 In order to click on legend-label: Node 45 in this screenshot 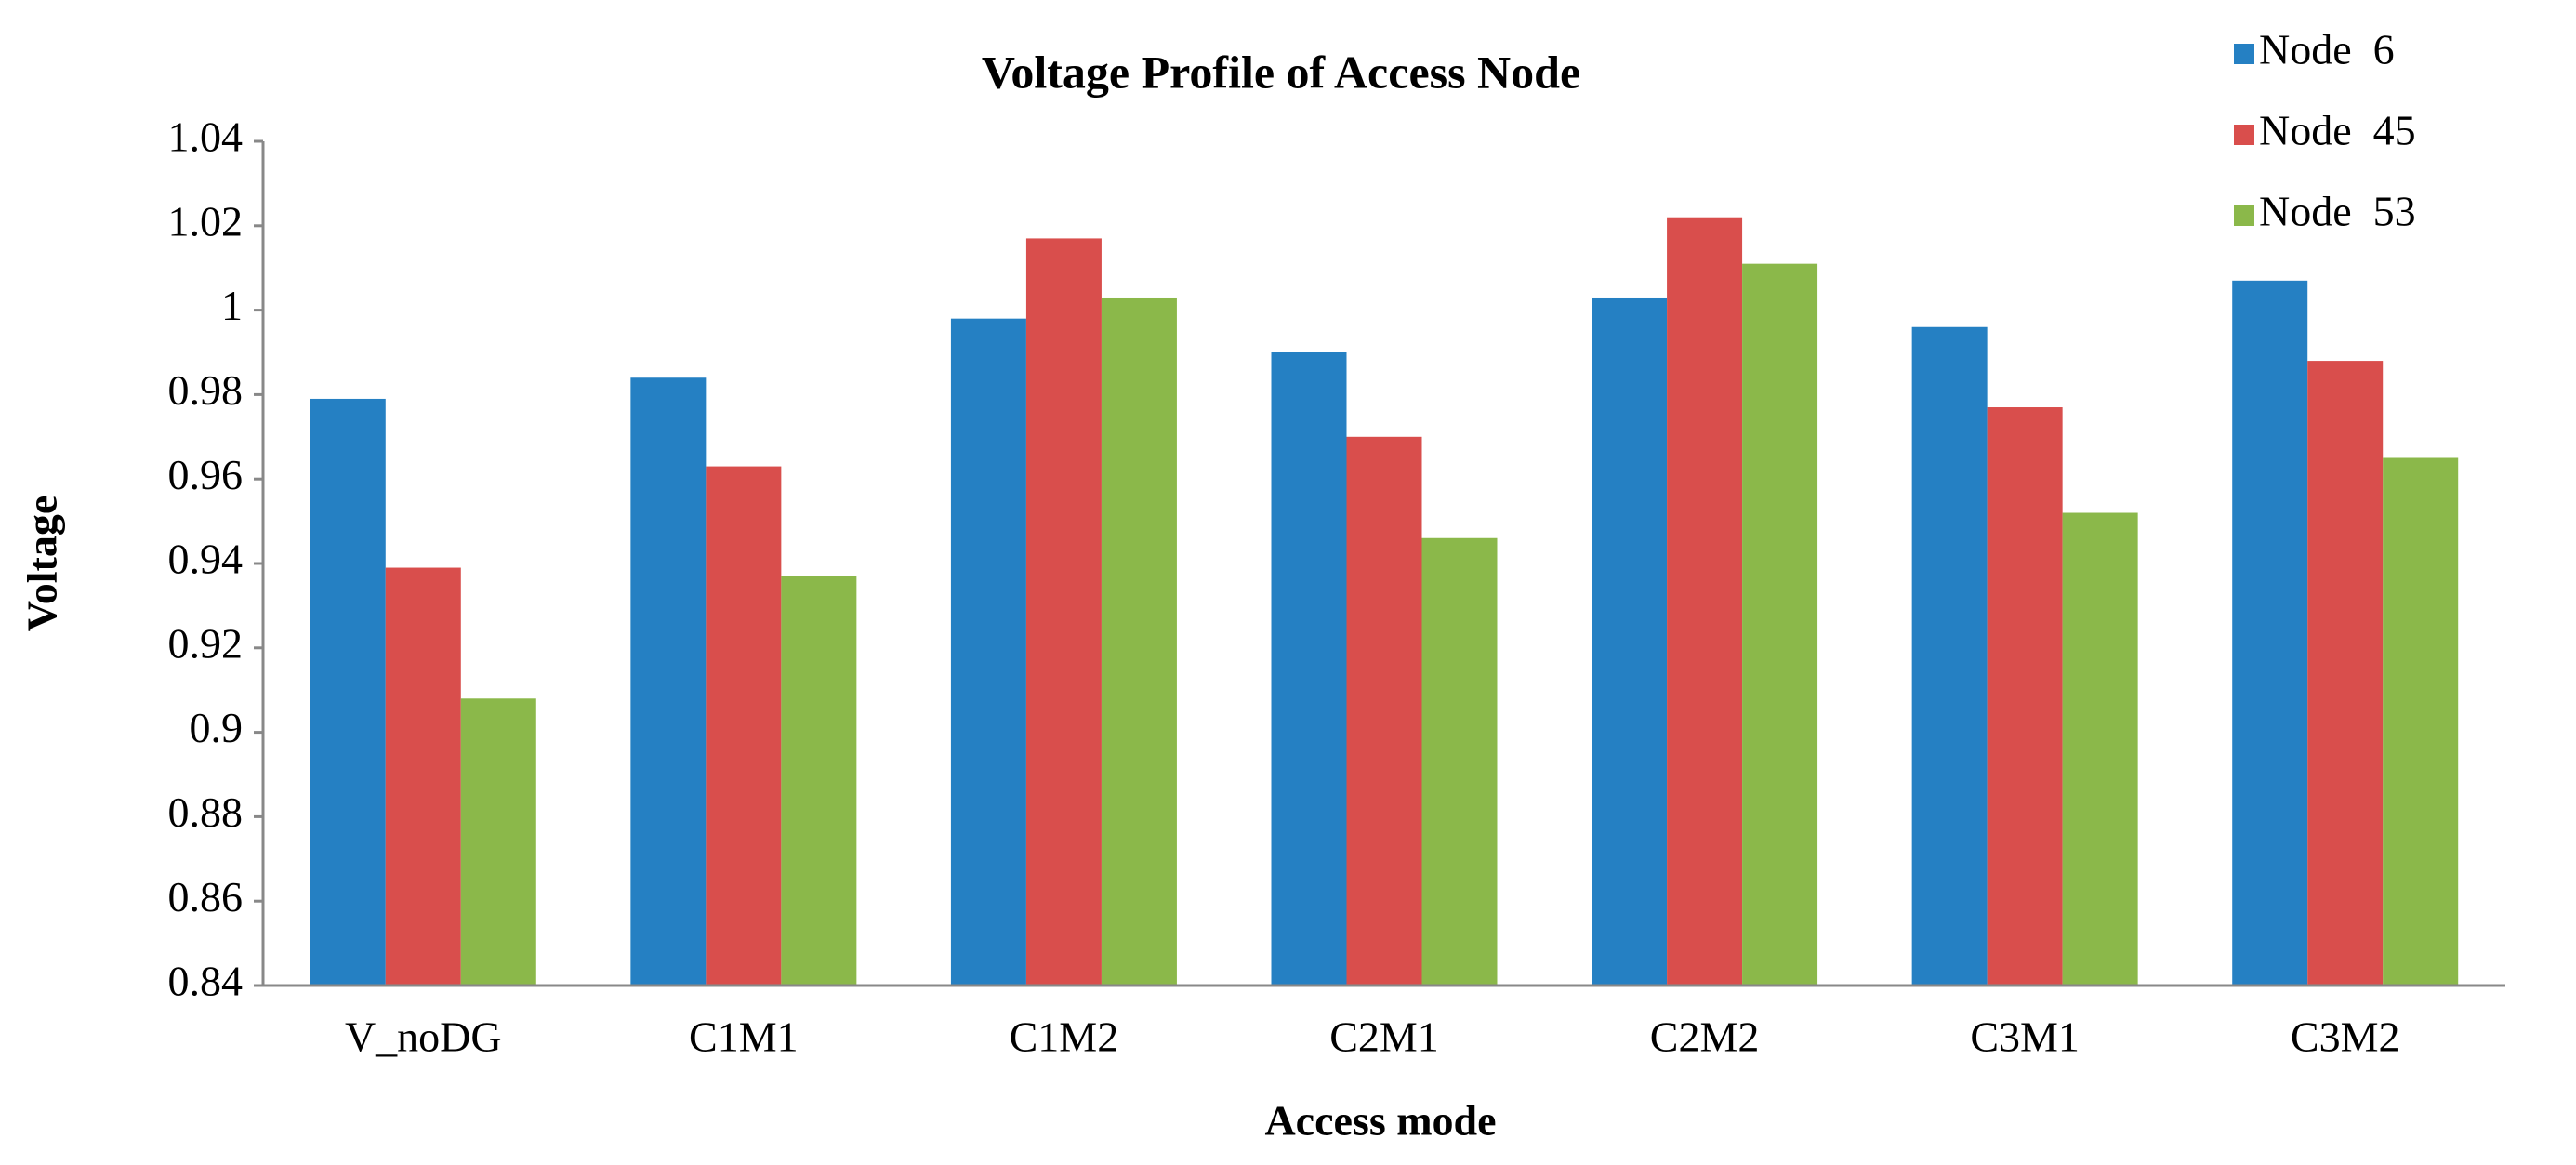, I will do `click(2337, 131)`.